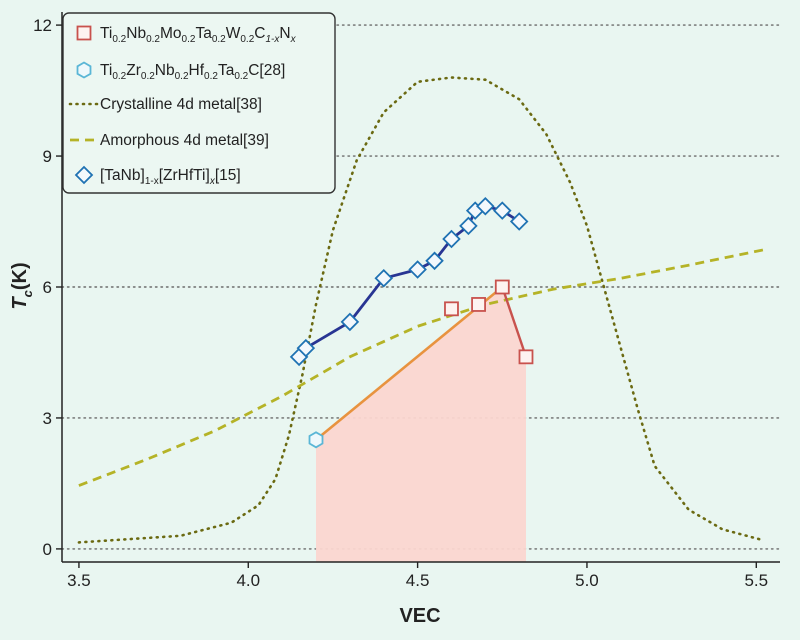  What do you see at coordinates (84, 33) in the screenshot?
I see `legend-marker-square` at bounding box center [84, 33].